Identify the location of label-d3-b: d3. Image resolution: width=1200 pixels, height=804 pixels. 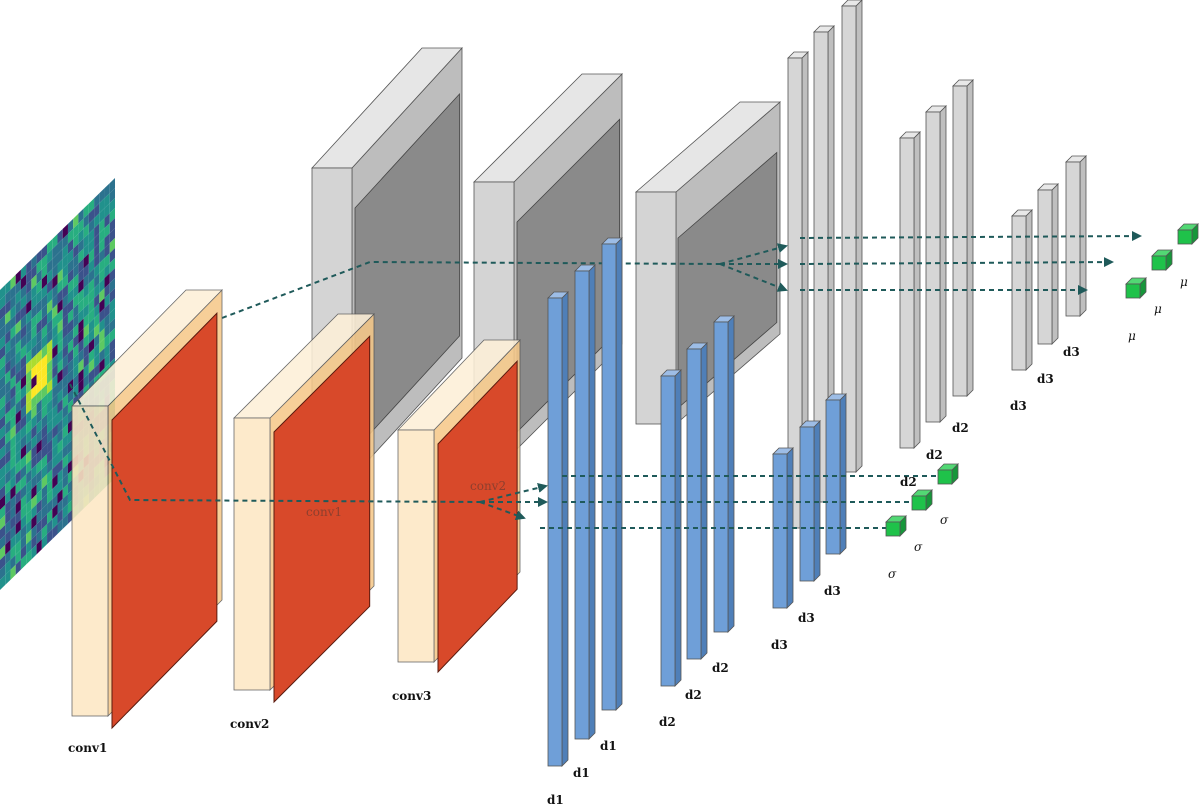
(806, 618).